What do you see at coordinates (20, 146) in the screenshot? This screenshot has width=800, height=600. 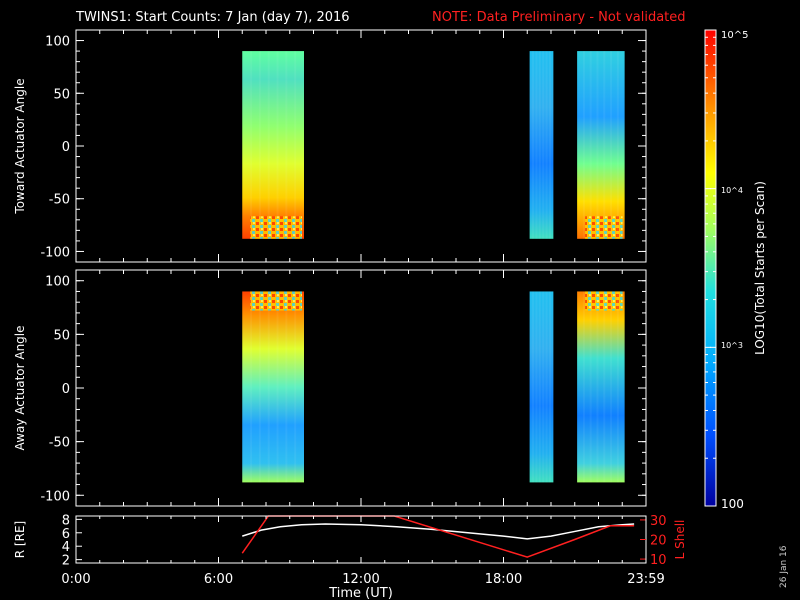 I see `y-axis-label: Toward Actuator Angle` at bounding box center [20, 146].